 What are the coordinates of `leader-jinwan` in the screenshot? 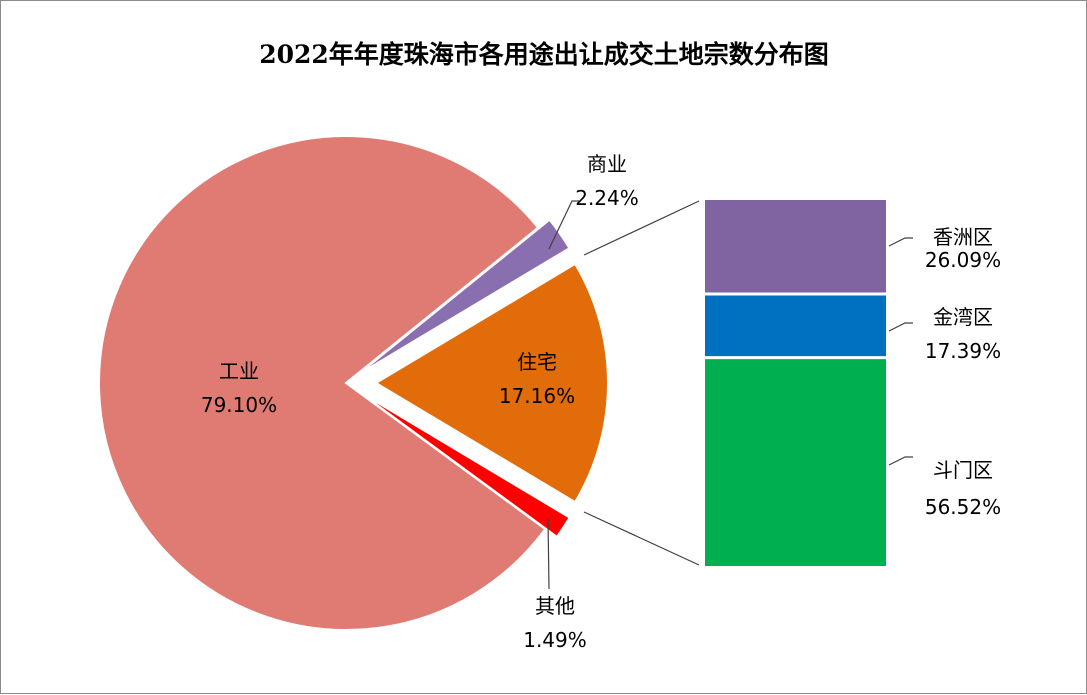 It's located at (900, 327).